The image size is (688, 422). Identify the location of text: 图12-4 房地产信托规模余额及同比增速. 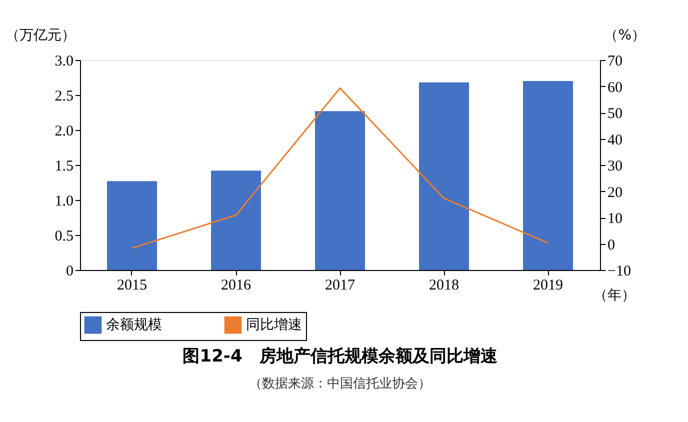
(340, 356).